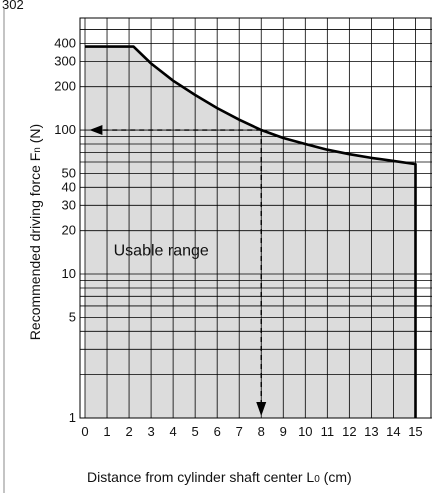 The image size is (432, 493). Describe the element at coordinates (305, 431) in the screenshot. I see `x-tick-label: 10` at that location.